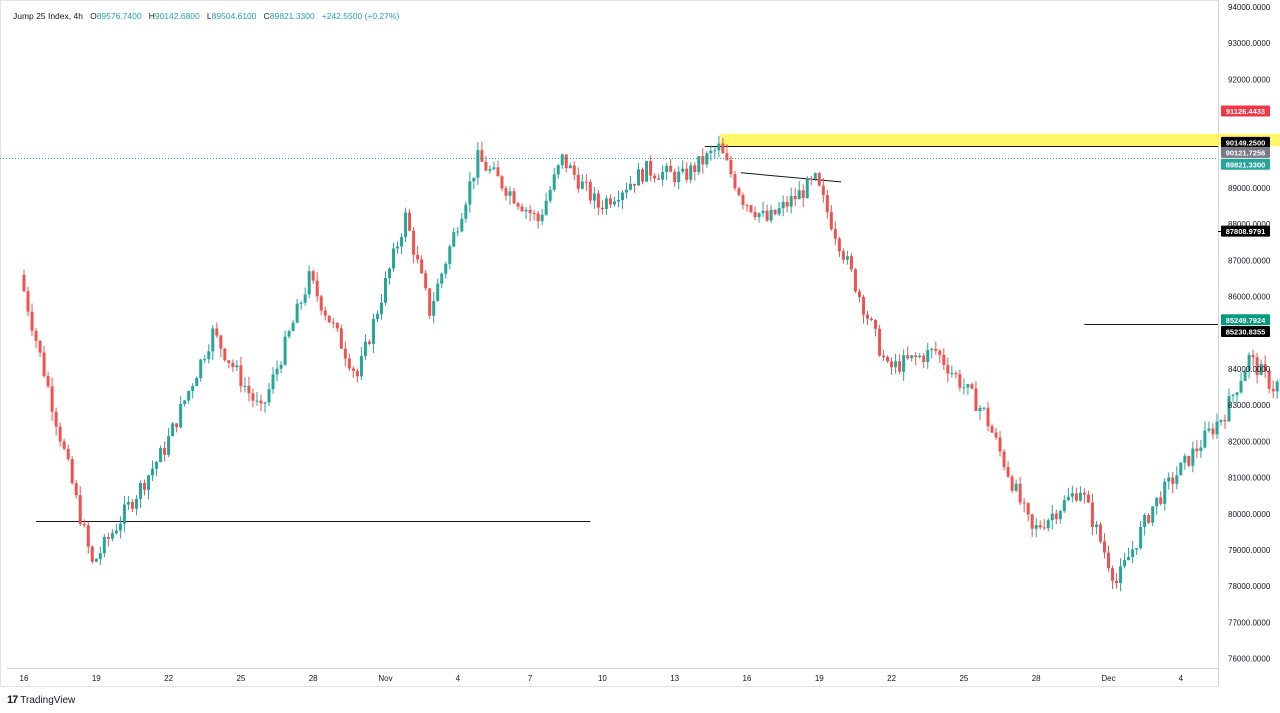 The image size is (1280, 713). What do you see at coordinates (819, 678) in the screenshot?
I see `x-tick-label: 19` at bounding box center [819, 678].